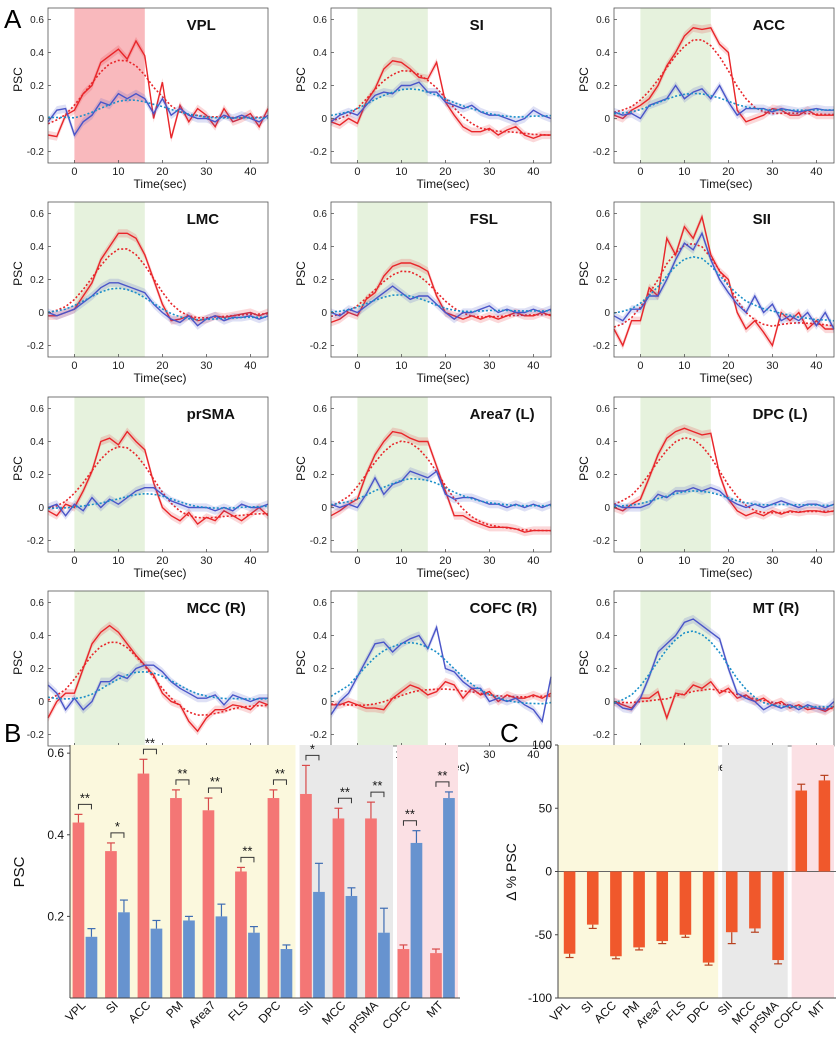 The width and height of the screenshot is (838, 1050). Describe the element at coordinates (502, 414) in the screenshot. I see `subplot-title: Area7 (L)` at that location.